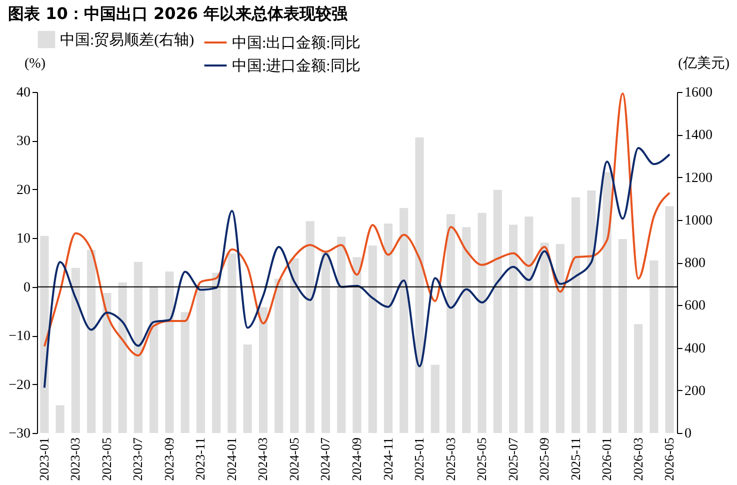  What do you see at coordinates (75, 459) in the screenshot?
I see `x-tick-label: 2023-03` at bounding box center [75, 459].